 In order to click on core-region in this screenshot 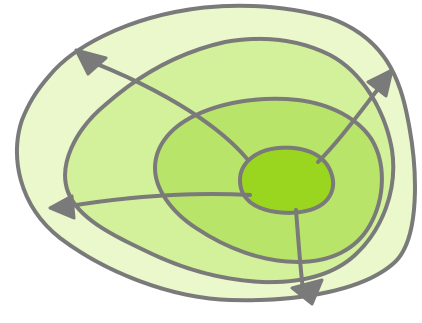, I will do `click(287, 180)`.